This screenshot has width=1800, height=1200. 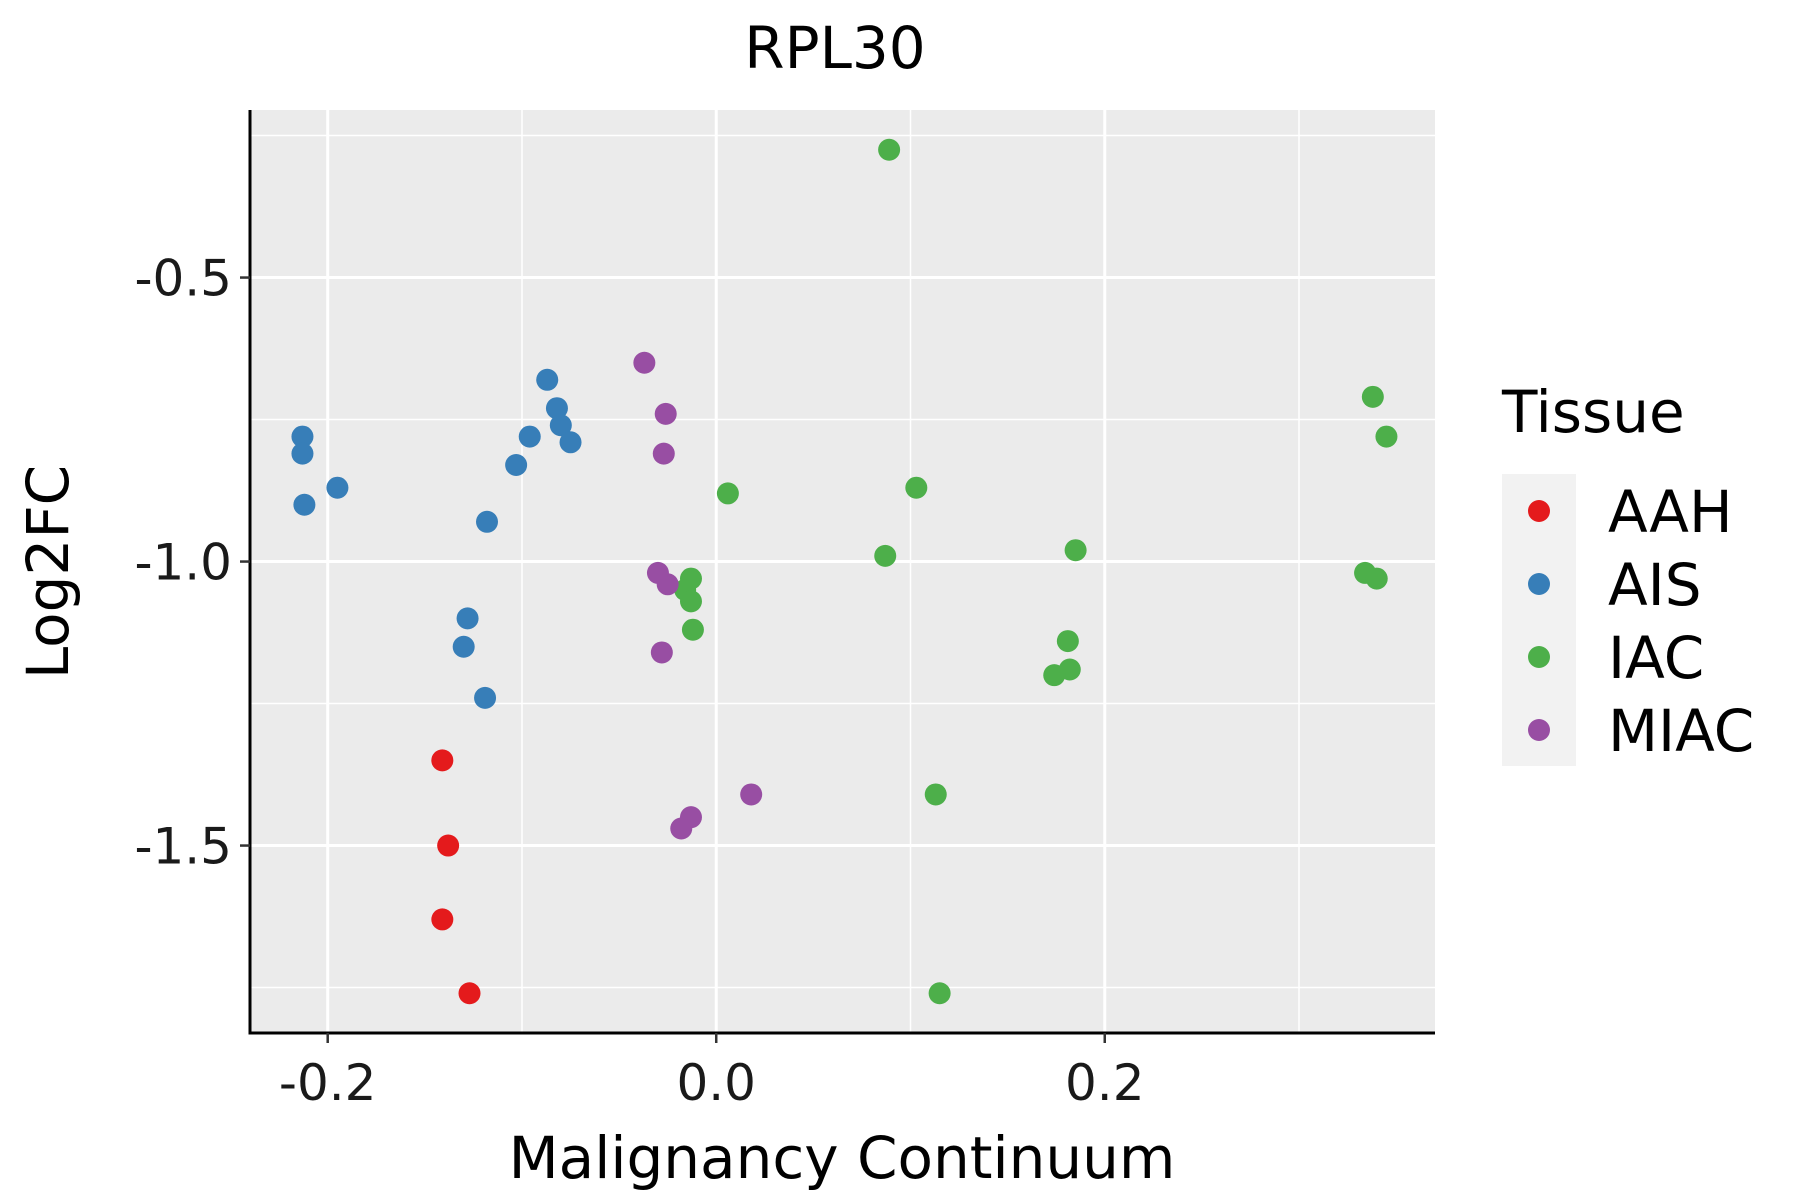 What do you see at coordinates (1655, 585) in the screenshot?
I see `legend-label-ais: AIS` at bounding box center [1655, 585].